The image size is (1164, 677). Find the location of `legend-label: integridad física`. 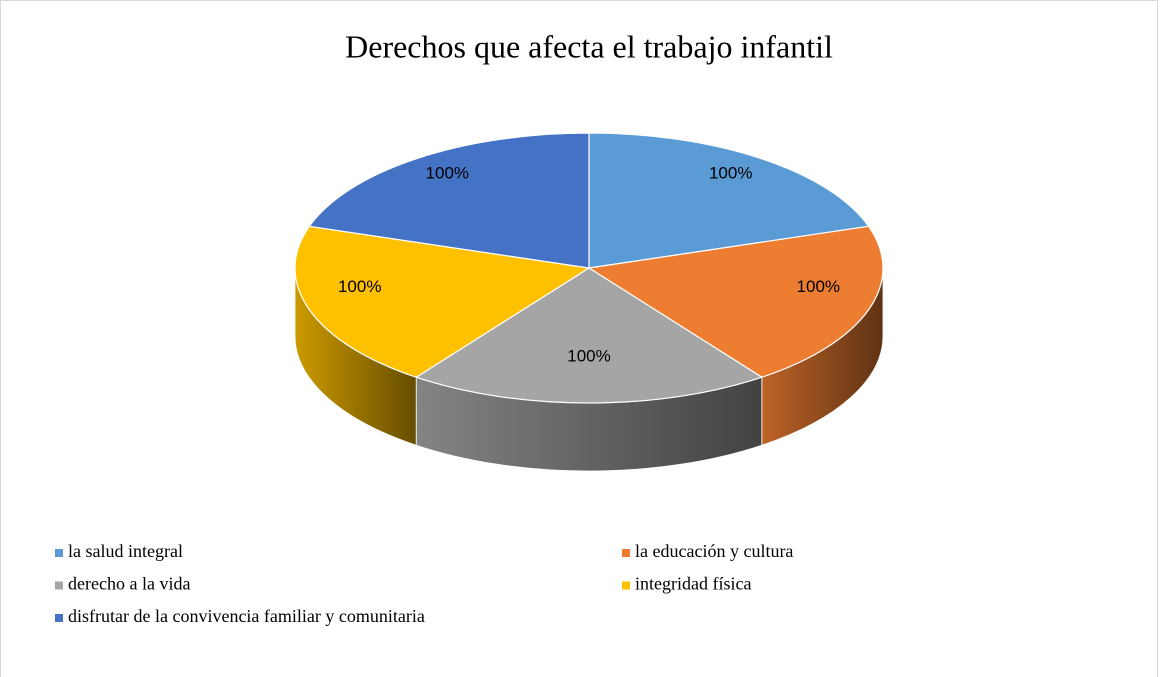

legend-label: integridad física is located at coordinates (693, 584).